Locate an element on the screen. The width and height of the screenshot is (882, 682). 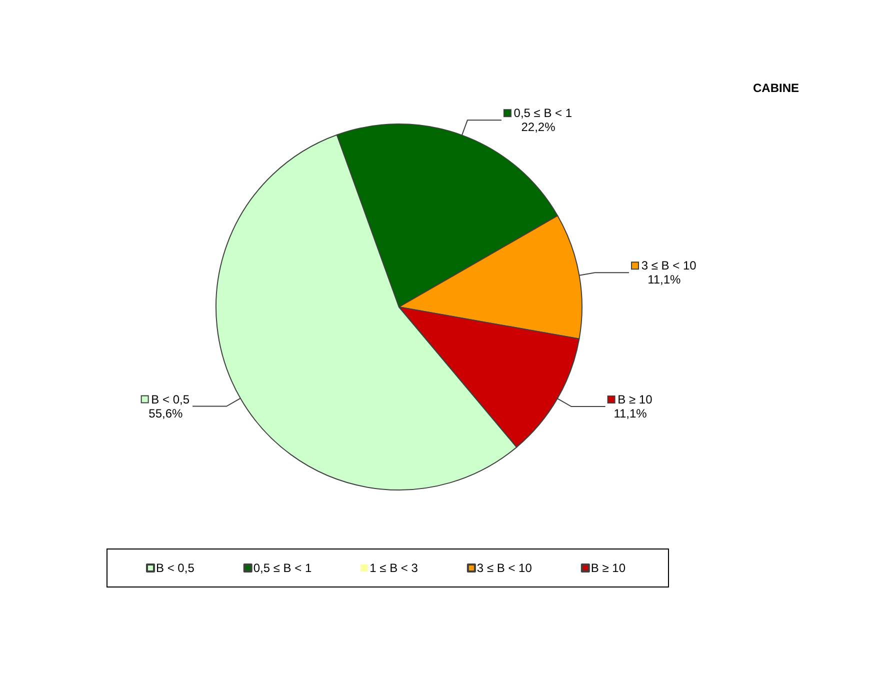
category-label: 0,5 ≤ B < 1 is located at coordinates (282, 568).